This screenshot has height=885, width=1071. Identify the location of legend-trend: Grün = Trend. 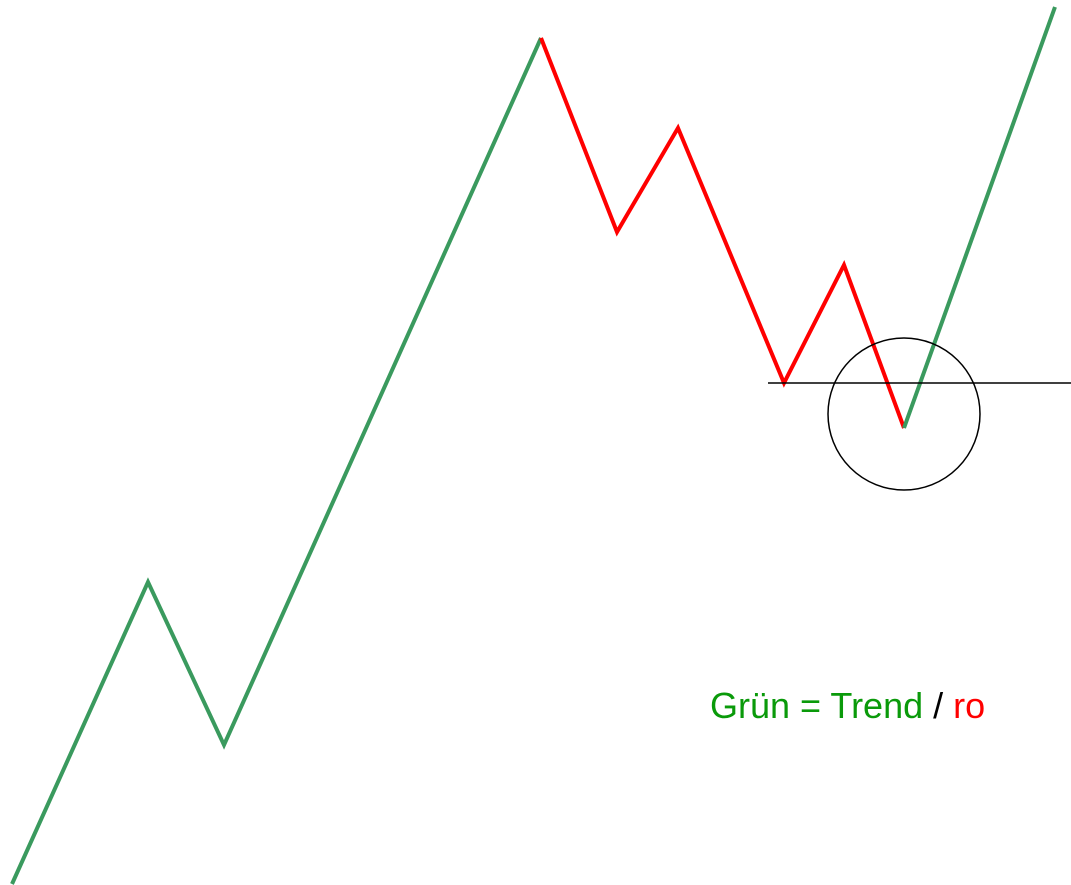
(816, 705).